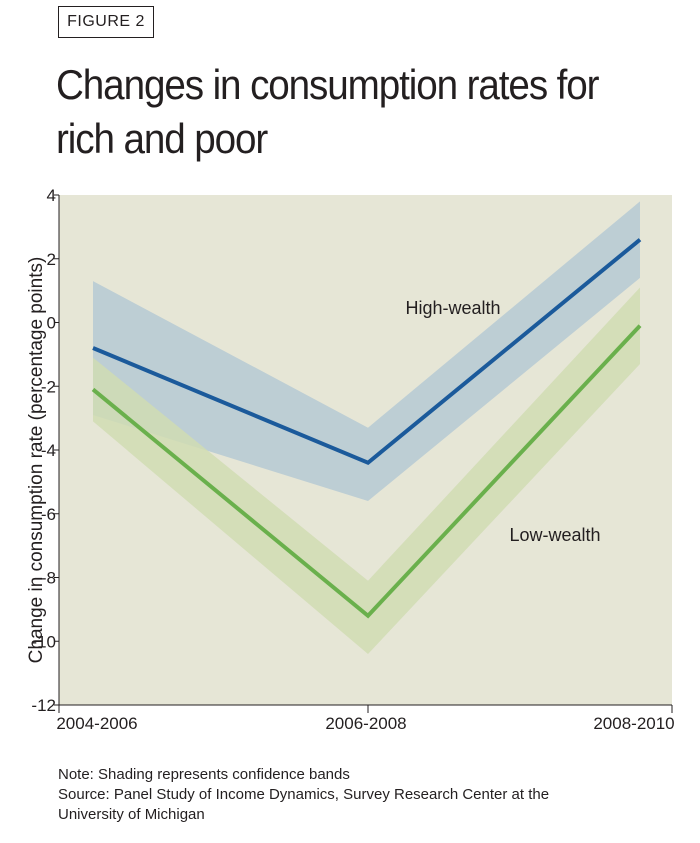  I want to click on y-tick-label: -12, so click(43, 705).